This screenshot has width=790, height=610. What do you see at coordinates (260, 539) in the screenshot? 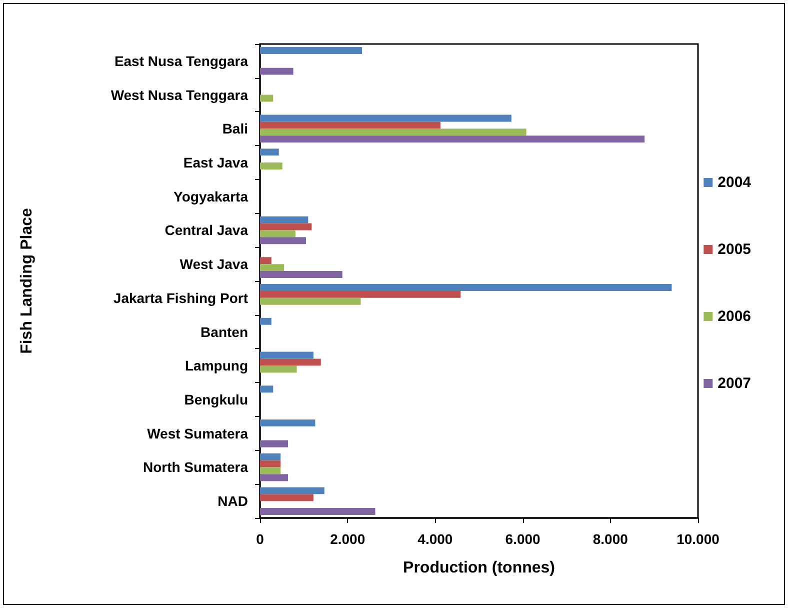
I see `x-tick-label: 0` at bounding box center [260, 539].